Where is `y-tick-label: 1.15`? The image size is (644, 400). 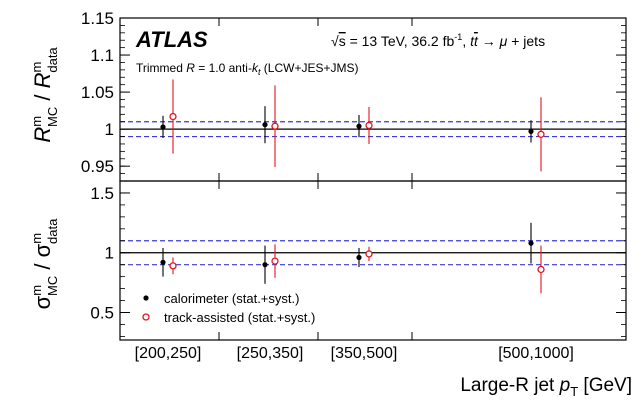
y-tick-label: 1.15 is located at coordinates (97, 18).